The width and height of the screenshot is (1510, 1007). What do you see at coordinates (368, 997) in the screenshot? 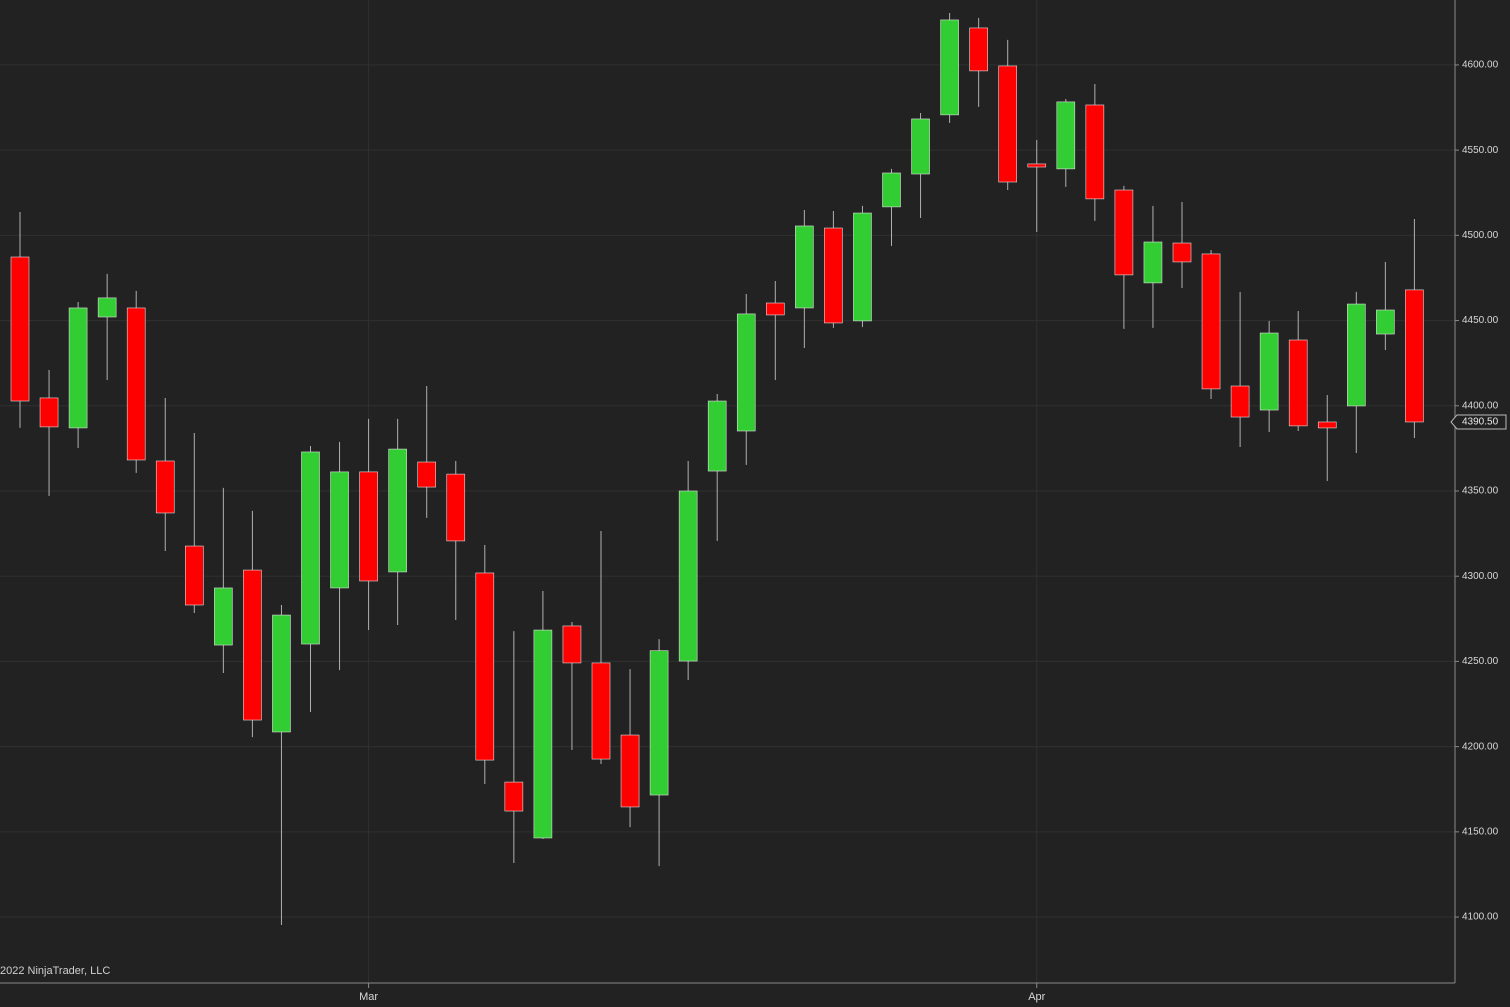
I see `x-tick-label: Mar` at bounding box center [368, 997].